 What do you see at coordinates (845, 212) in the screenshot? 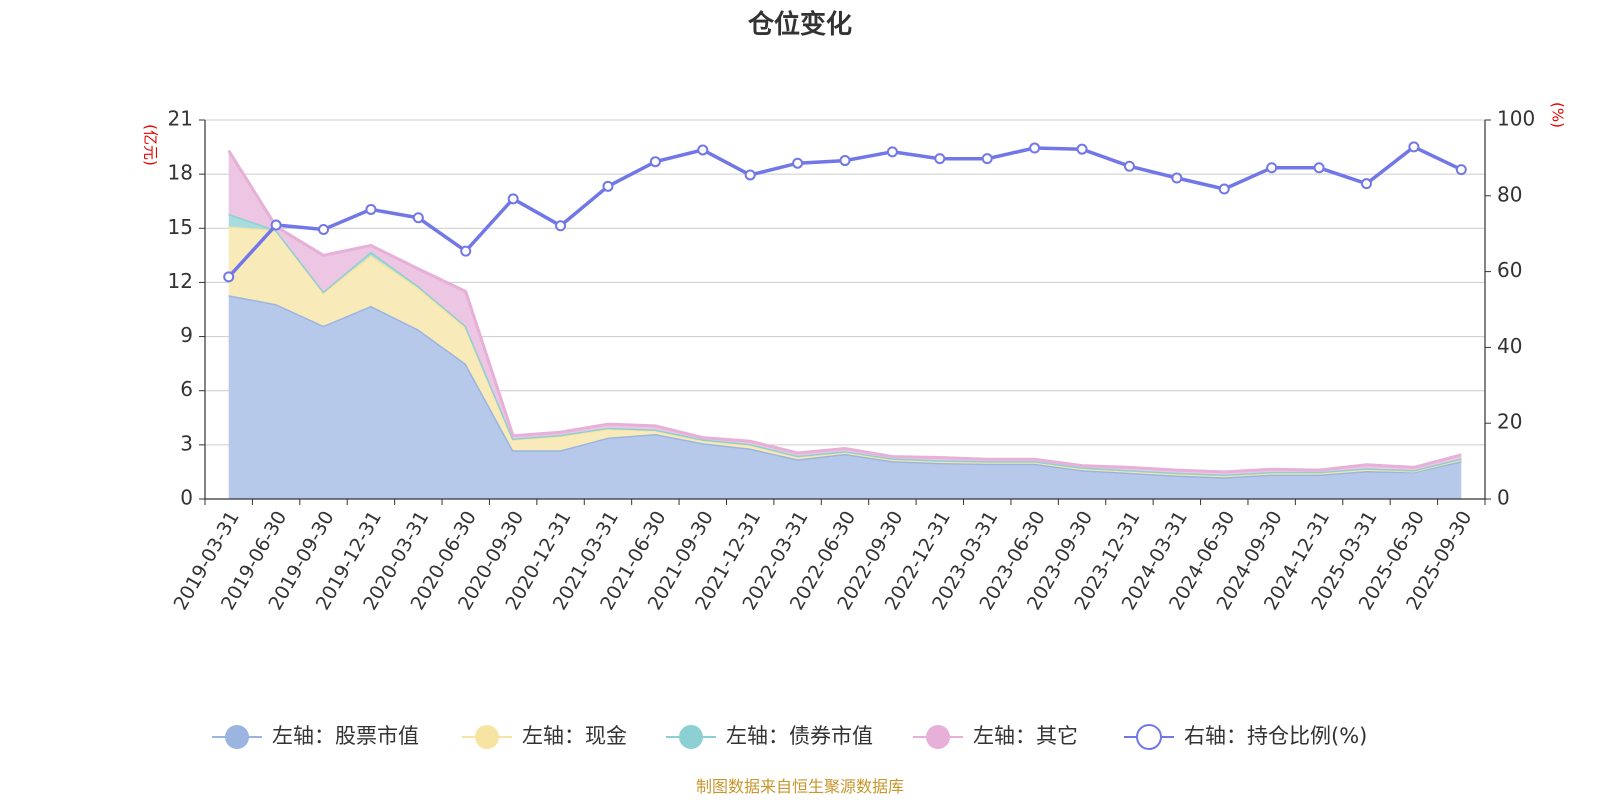
I see `ratio-line` at bounding box center [845, 212].